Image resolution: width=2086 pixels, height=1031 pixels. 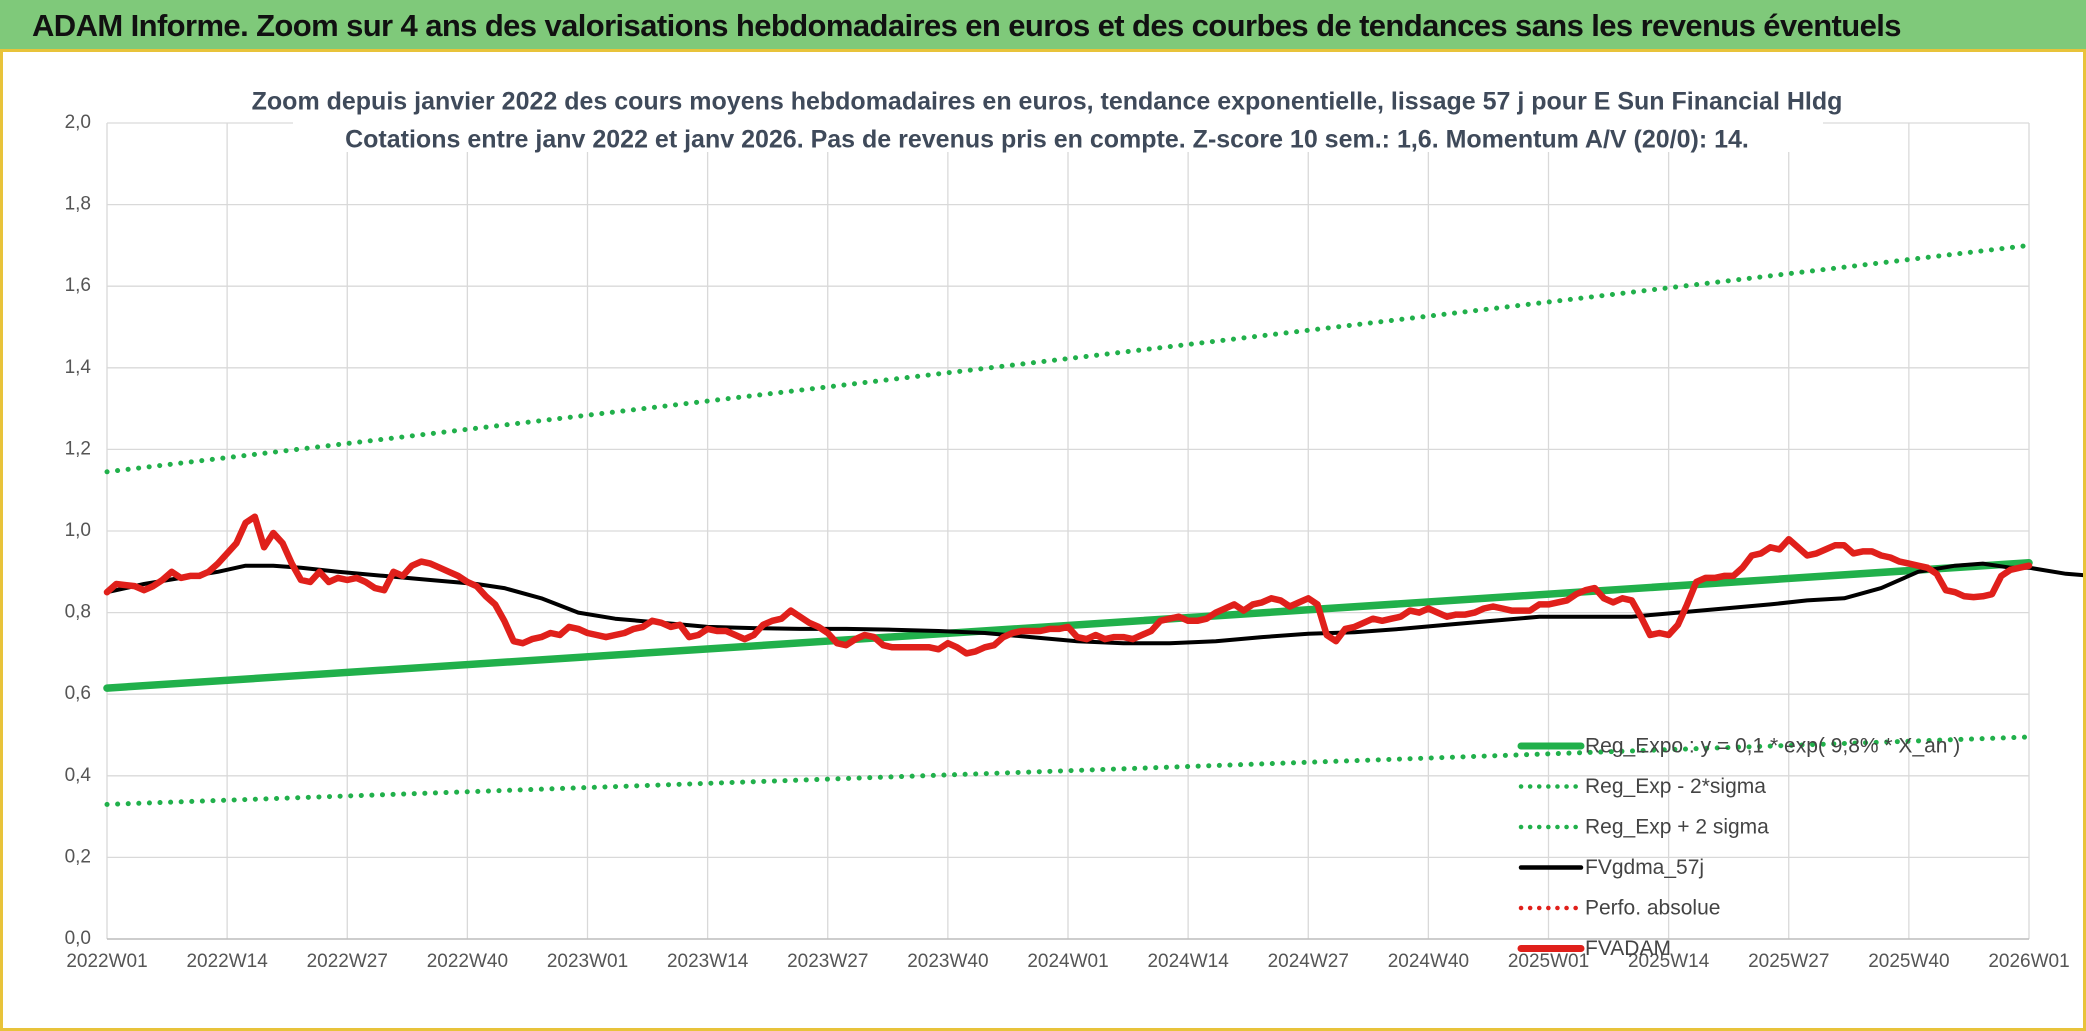 I want to click on y-tick-label: 0,0, so click(x=78, y=938).